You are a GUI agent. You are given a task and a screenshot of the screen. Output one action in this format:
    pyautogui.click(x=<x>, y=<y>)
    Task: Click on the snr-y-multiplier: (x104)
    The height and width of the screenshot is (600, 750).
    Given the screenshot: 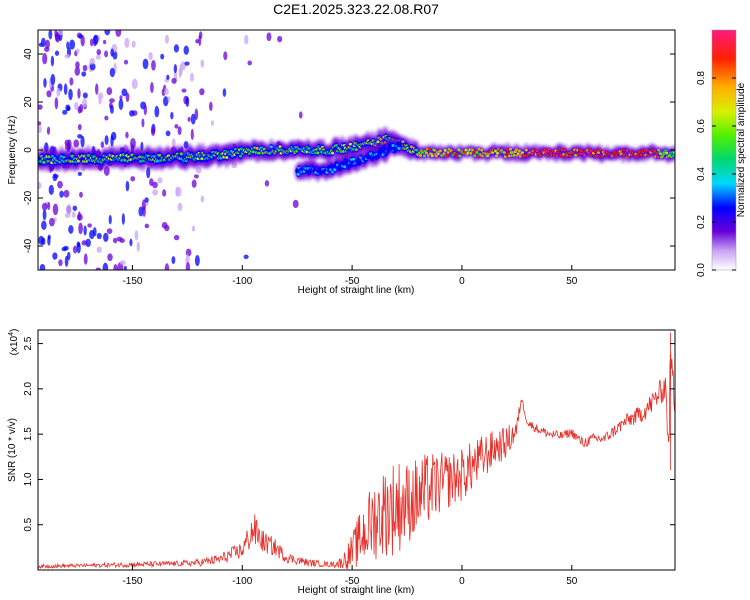 What is the action you would take?
    pyautogui.click(x=14, y=342)
    